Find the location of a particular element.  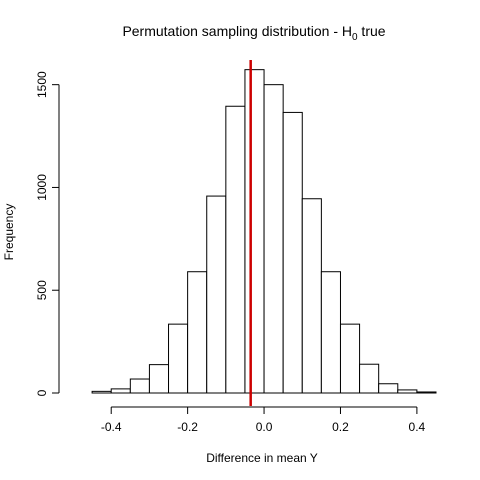

x-tick-label-3: 0.2 is located at coordinates (340, 427).